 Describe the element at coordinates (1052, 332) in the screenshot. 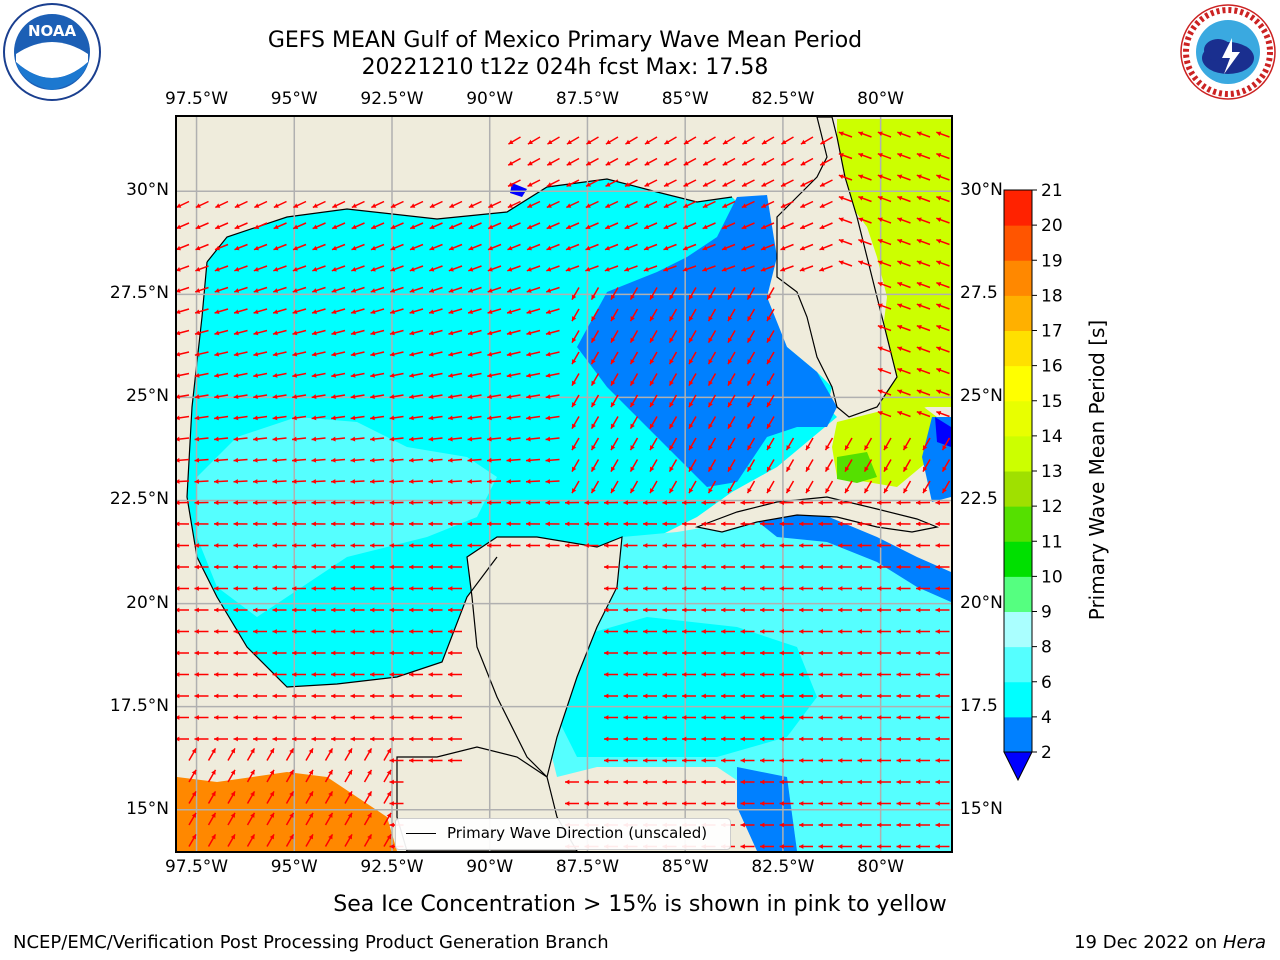

I see `colorbar-tick-label: 17` at that location.